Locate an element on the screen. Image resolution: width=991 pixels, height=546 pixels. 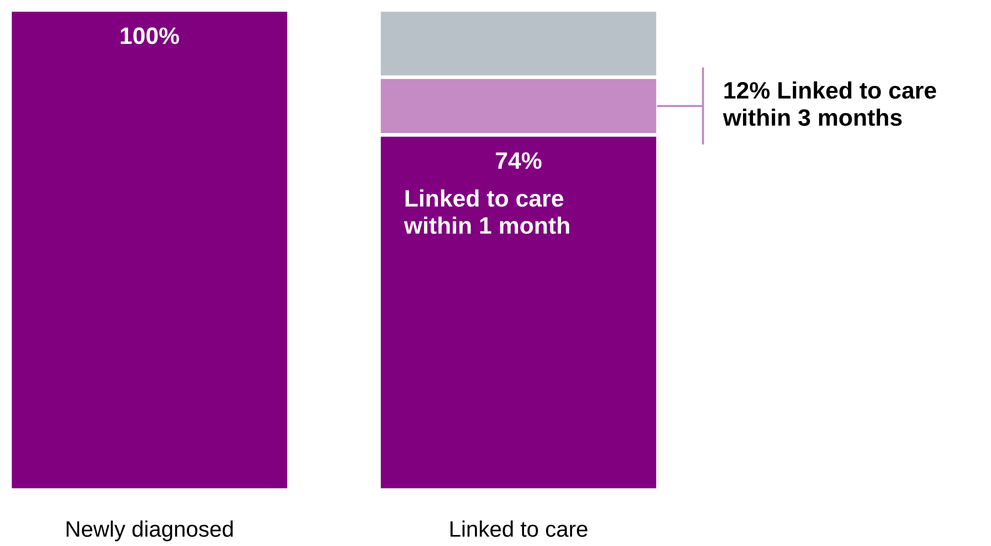
data-label: 100% is located at coordinates (150, 35).